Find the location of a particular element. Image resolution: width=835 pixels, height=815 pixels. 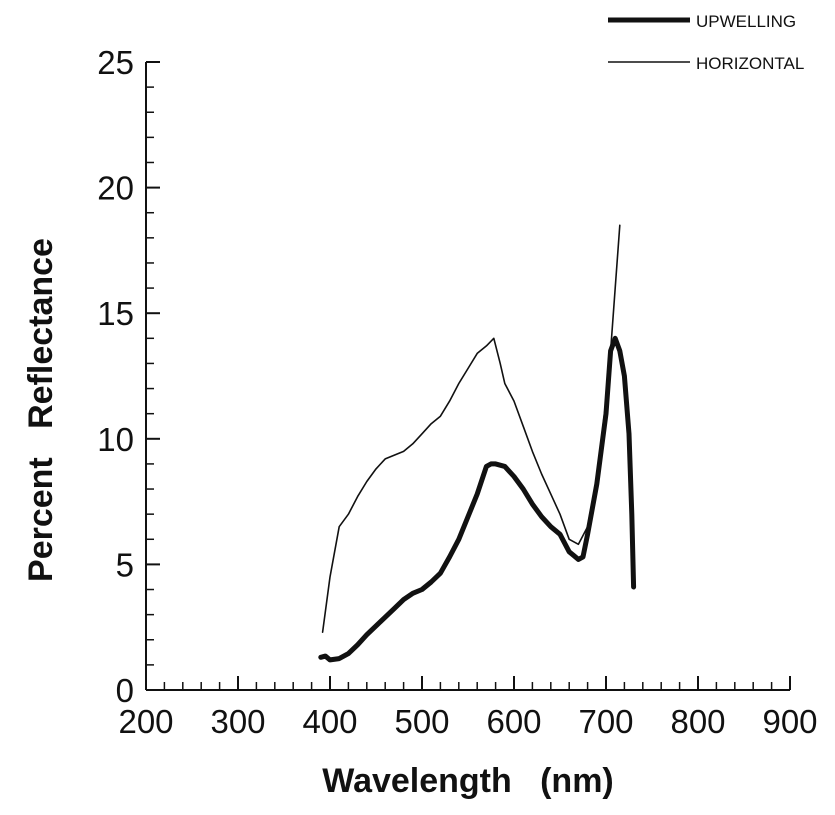

x-tick-label: 600 is located at coordinates (513, 721).